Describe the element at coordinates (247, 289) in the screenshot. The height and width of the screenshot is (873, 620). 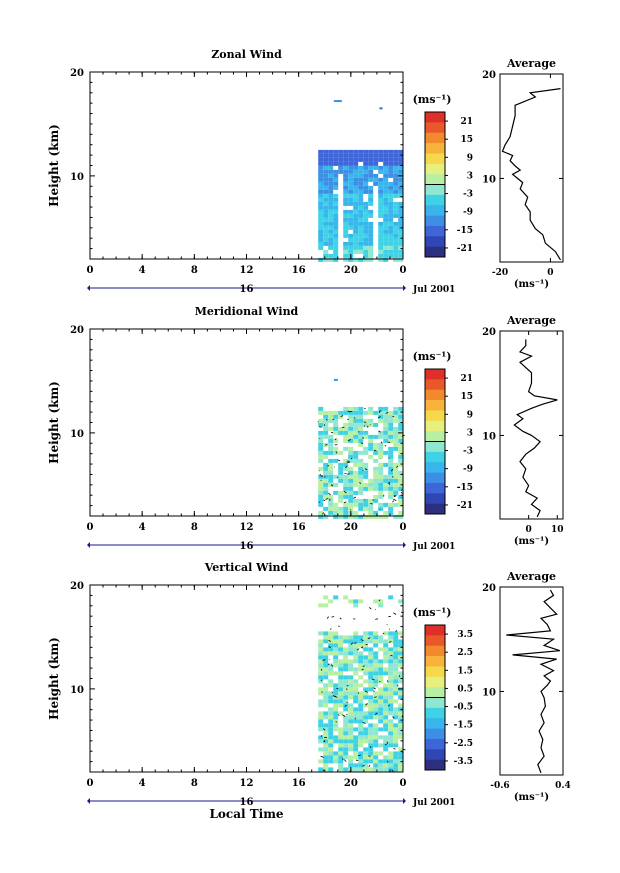
I see `date-label: 16` at that location.